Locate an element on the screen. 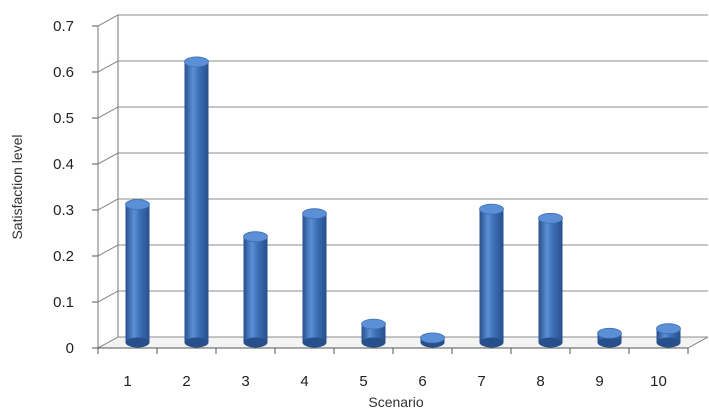  y-tick-label: 0.7 is located at coordinates (63, 26).